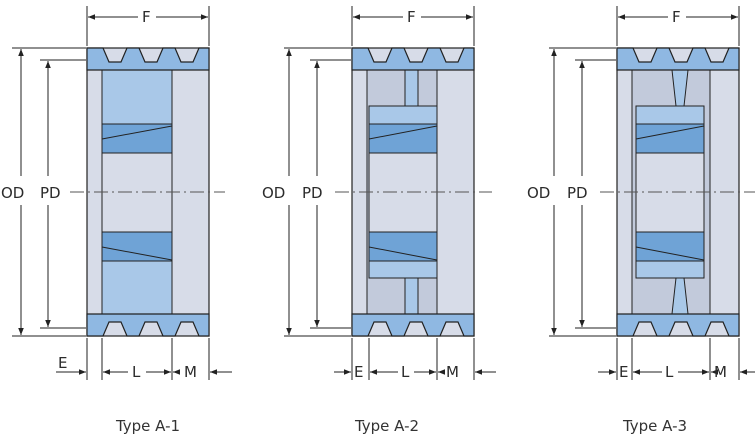 Image resolution: width=755 pixels, height=444 pixels. Describe the element at coordinates (358, 372) in the screenshot. I see `a2-e-label: E` at that location.